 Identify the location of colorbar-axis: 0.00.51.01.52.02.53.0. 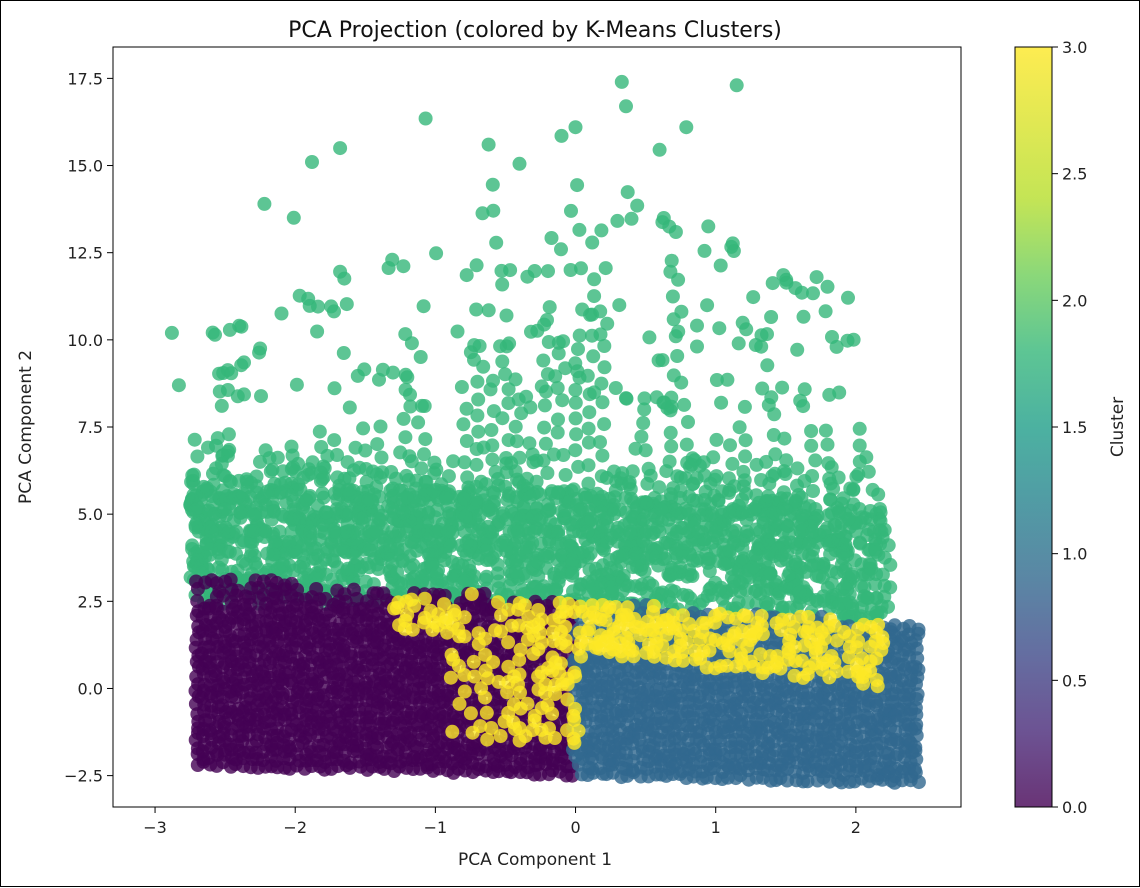
(1069, 427).